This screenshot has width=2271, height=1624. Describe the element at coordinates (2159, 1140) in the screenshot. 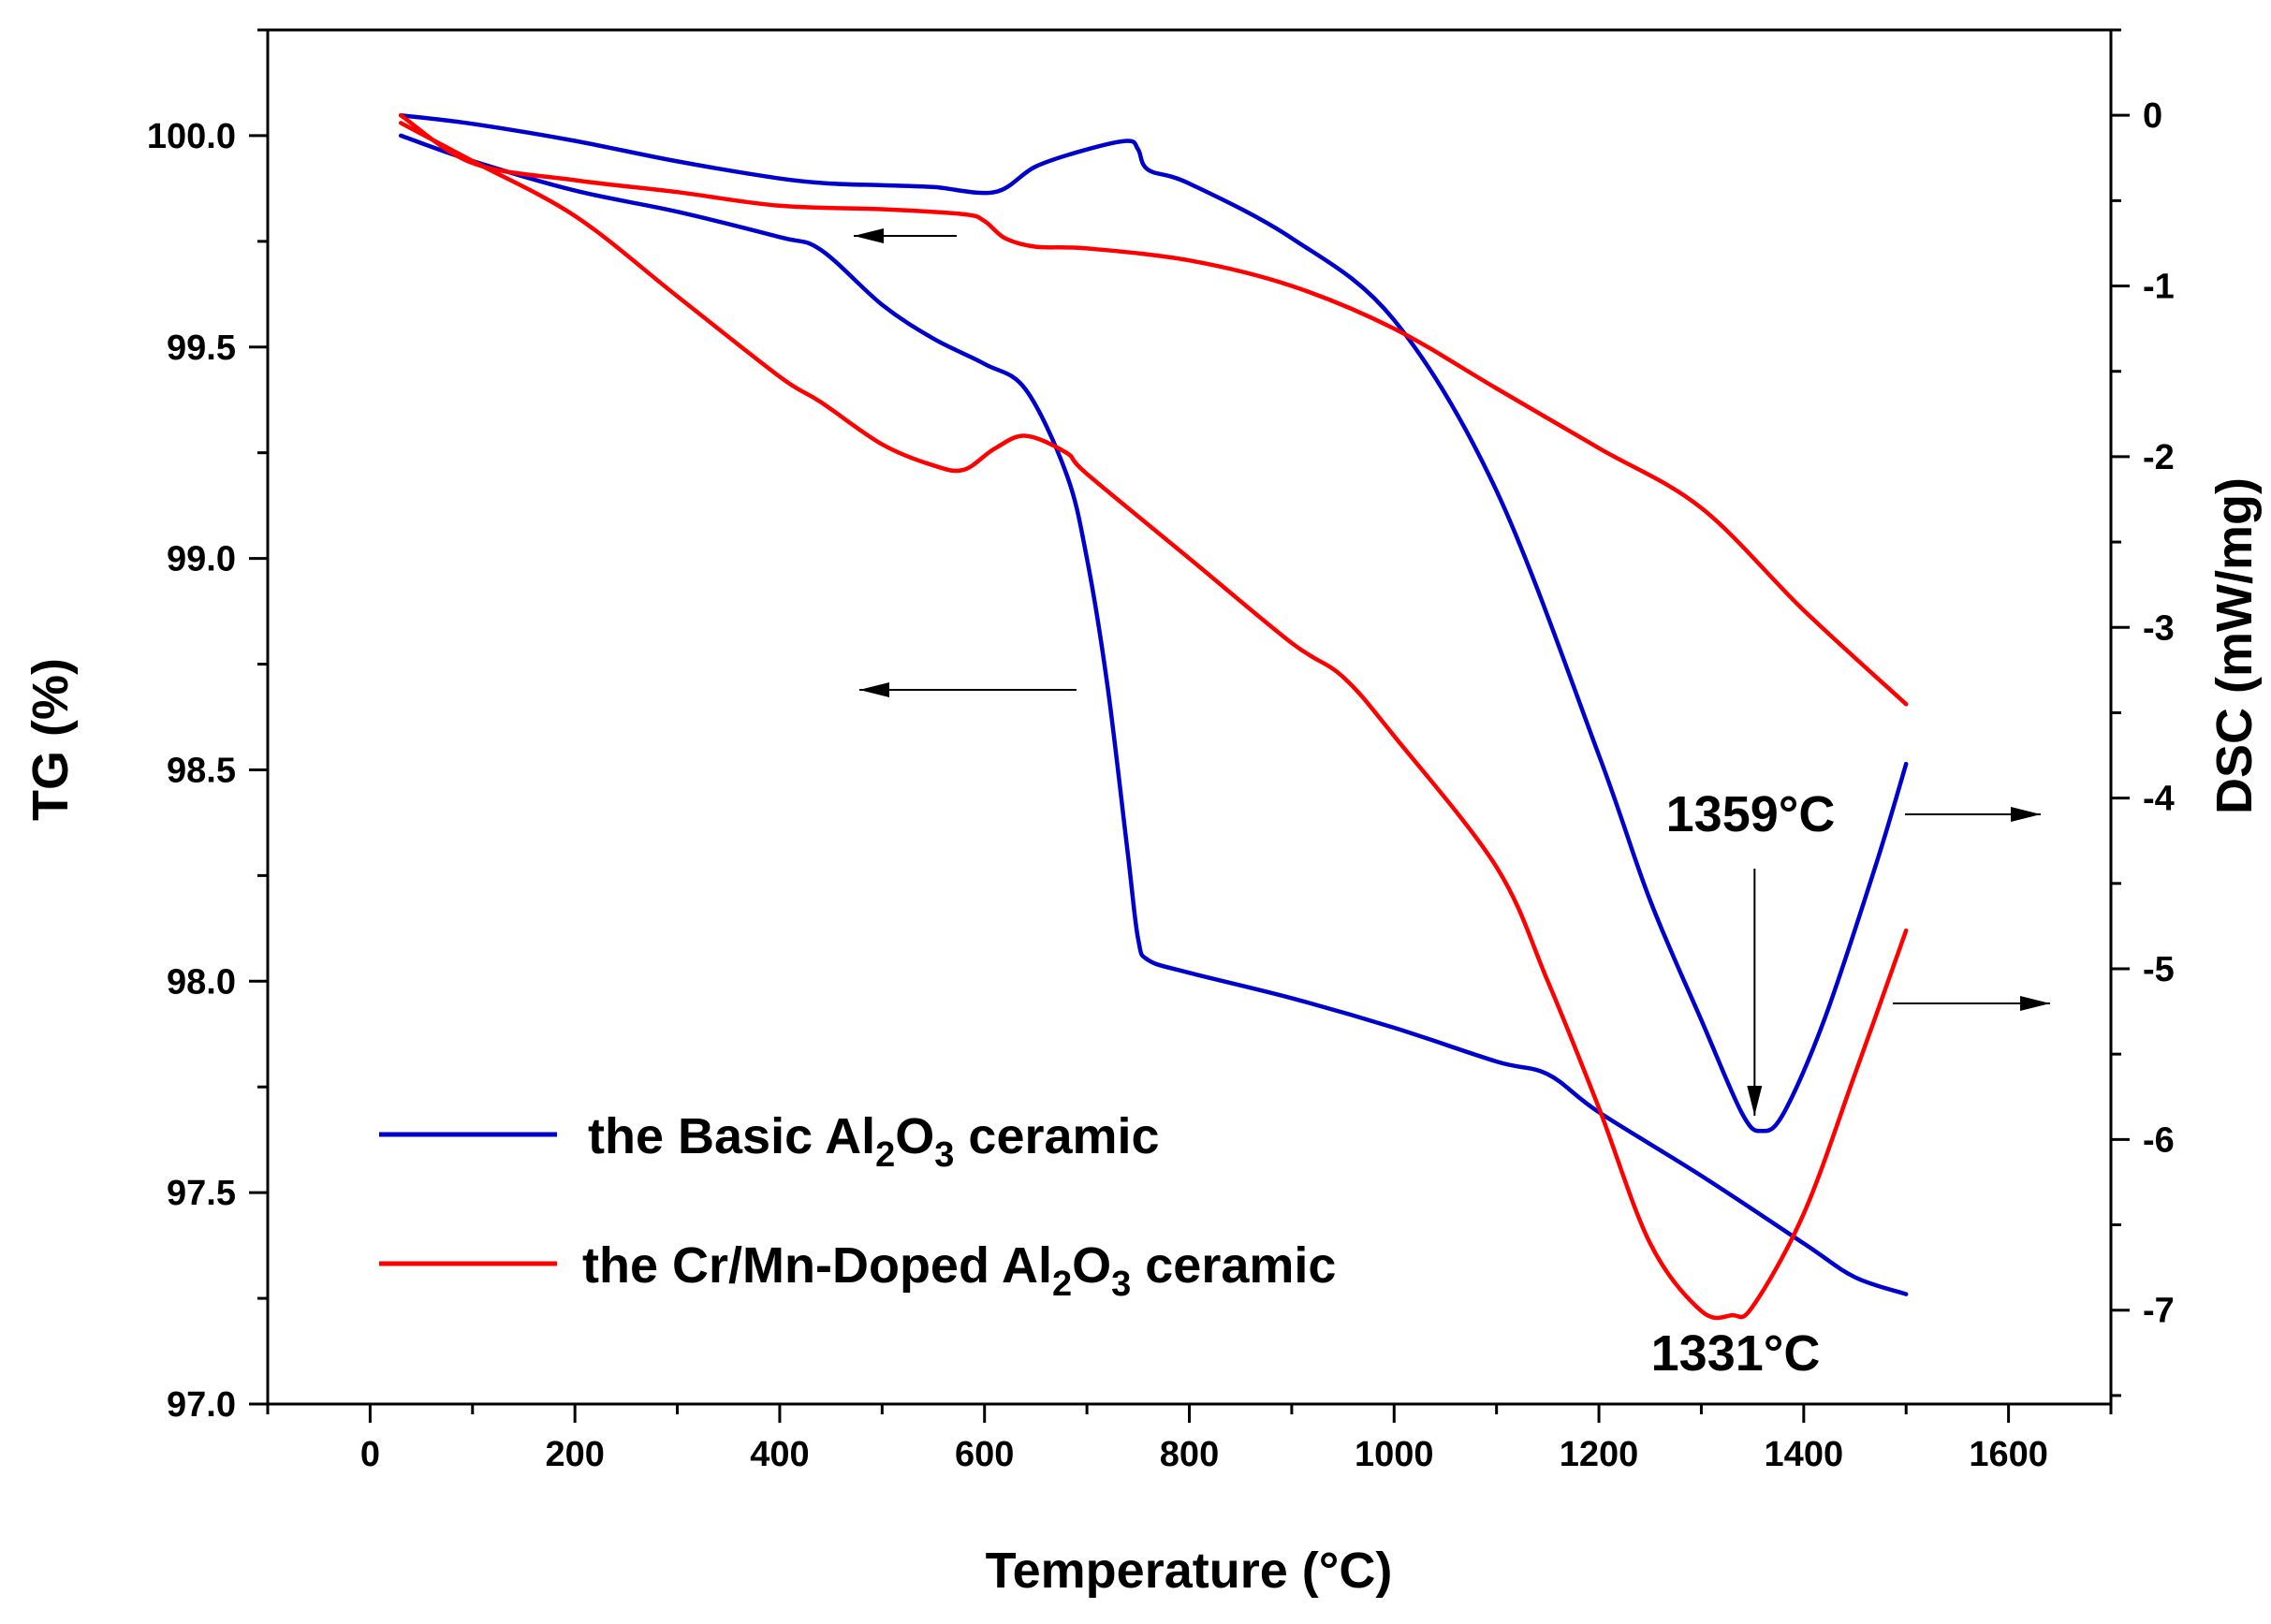

I see `y-right-tick-label: -6` at that location.